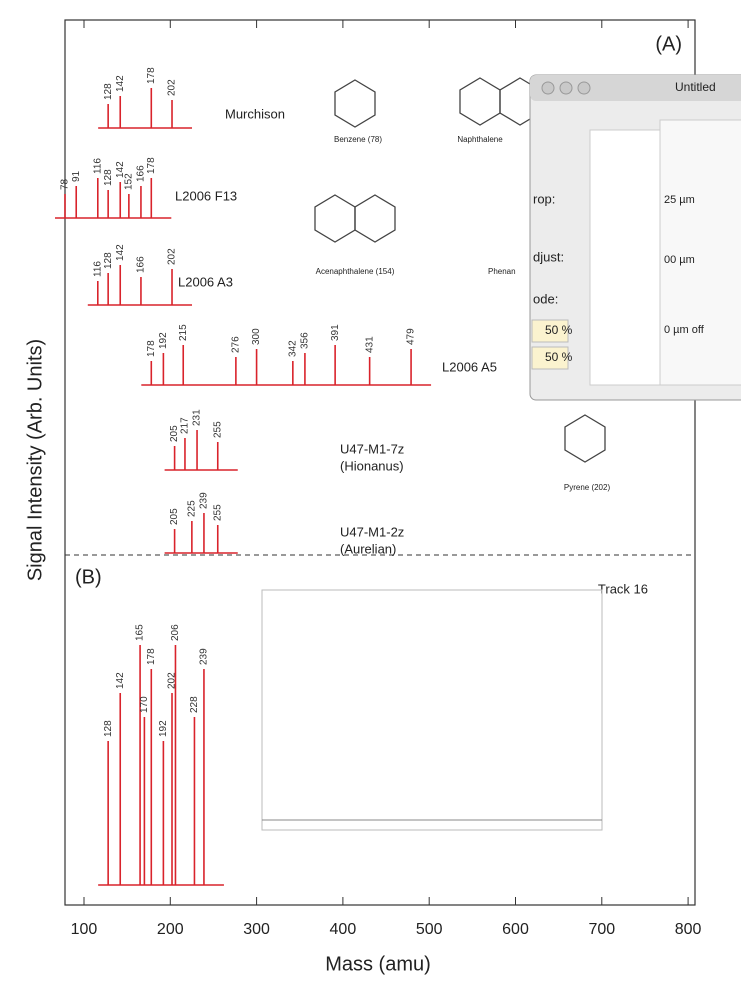  Describe the element at coordinates (88, 577) in the screenshot. I see `panel-label: (B)` at that location.